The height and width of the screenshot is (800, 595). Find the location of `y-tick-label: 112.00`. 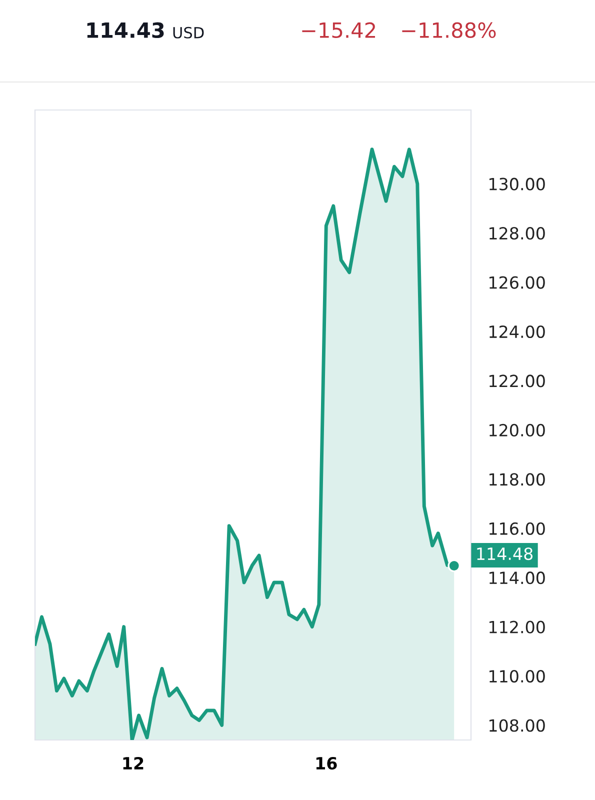

y-tick-label: 112.00 is located at coordinates (517, 627).